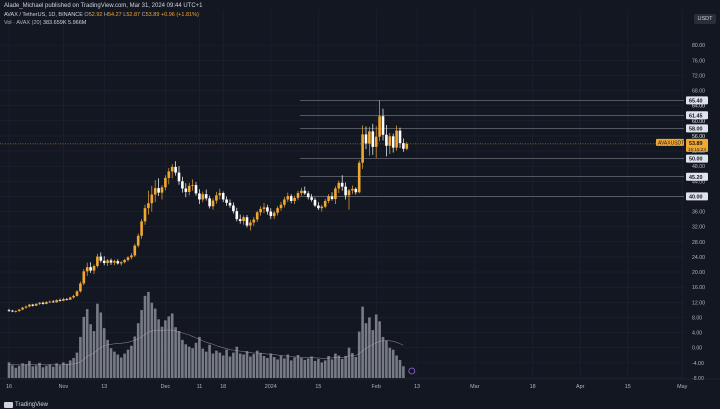 This screenshot has height=409, width=720. Describe the element at coordinates (698, 76) in the screenshot. I see `y-tick-label-20: 72.00` at that location.